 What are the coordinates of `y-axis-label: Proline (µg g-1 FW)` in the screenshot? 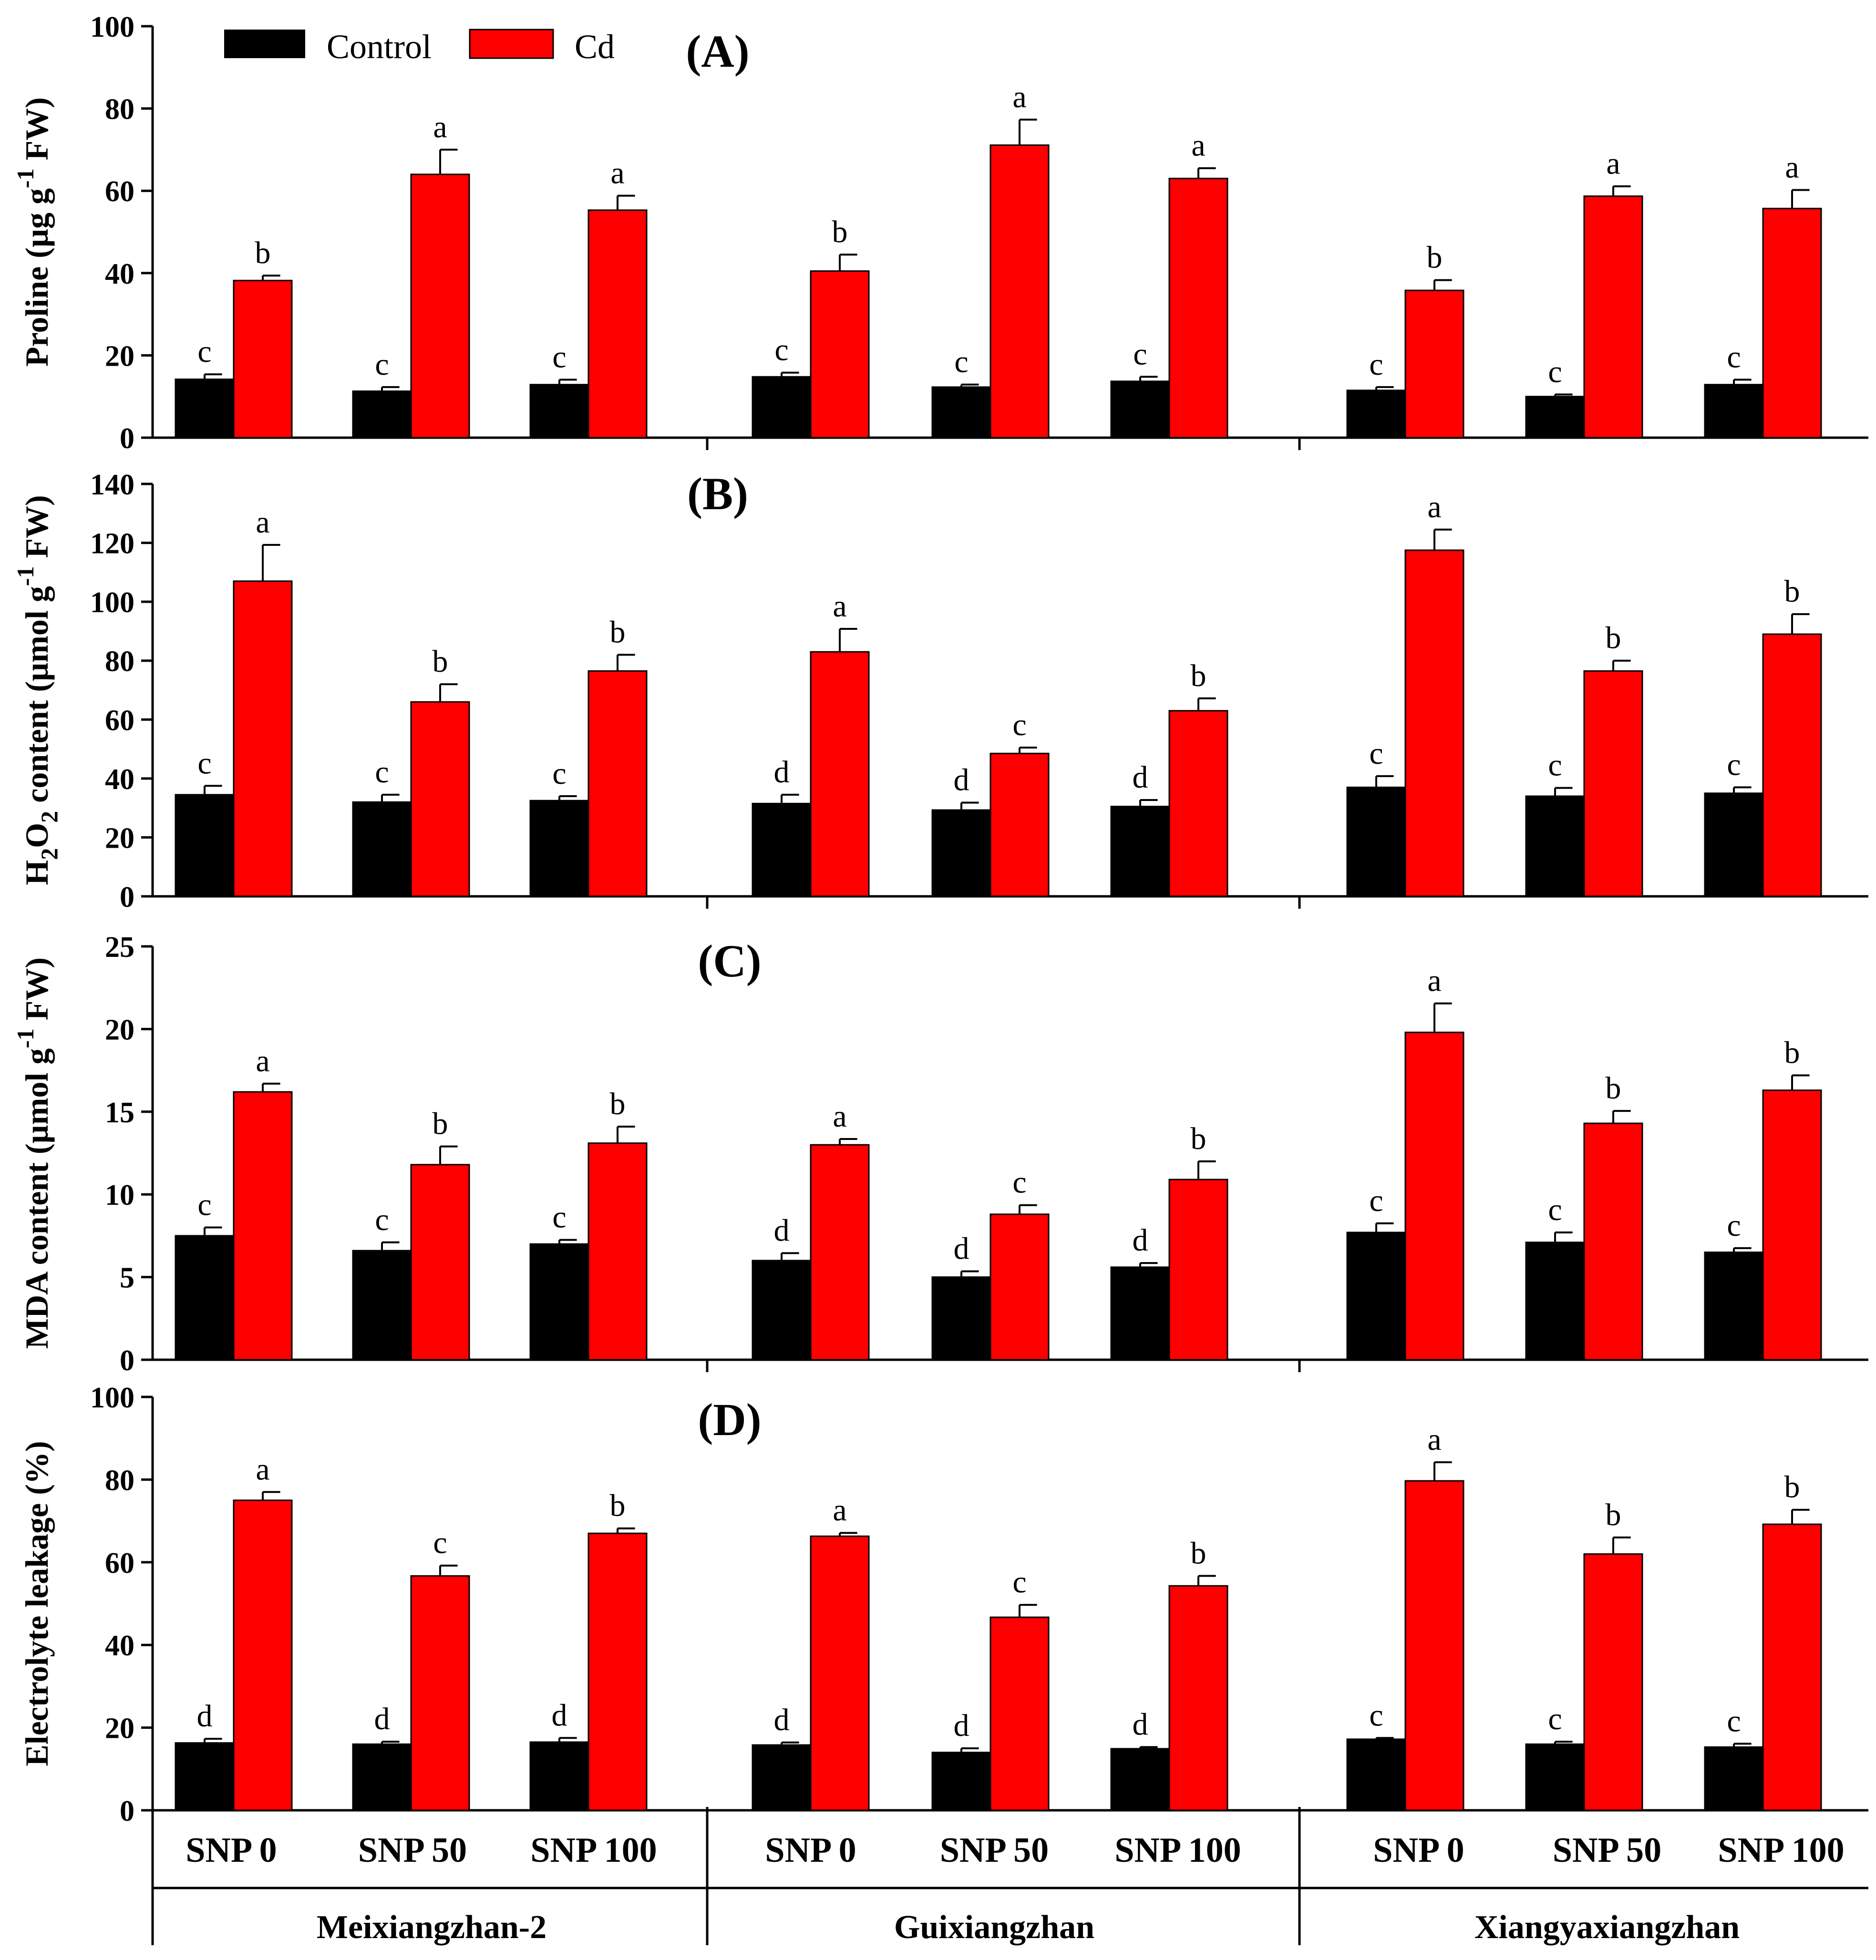 It's located at (33, 232).